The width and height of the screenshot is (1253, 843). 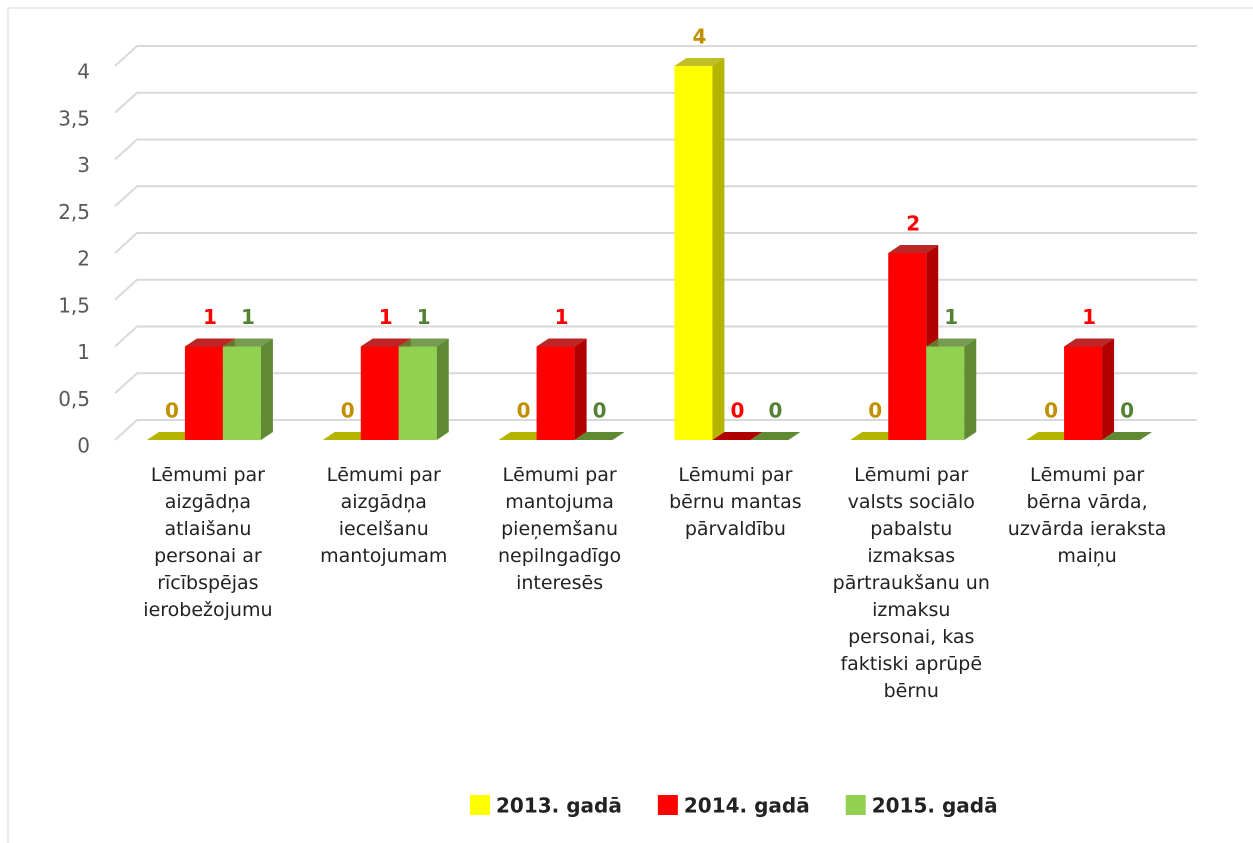 I want to click on y-tick-label: 2,5, so click(x=74, y=212).